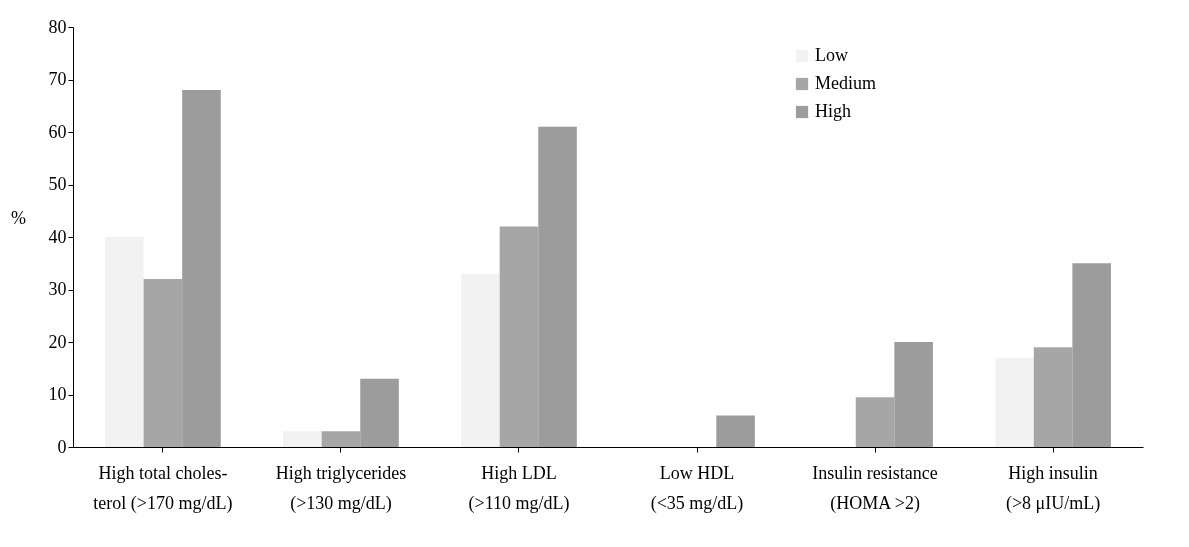  Describe the element at coordinates (57, 26) in the screenshot. I see `y-tick-label: 80` at that location.